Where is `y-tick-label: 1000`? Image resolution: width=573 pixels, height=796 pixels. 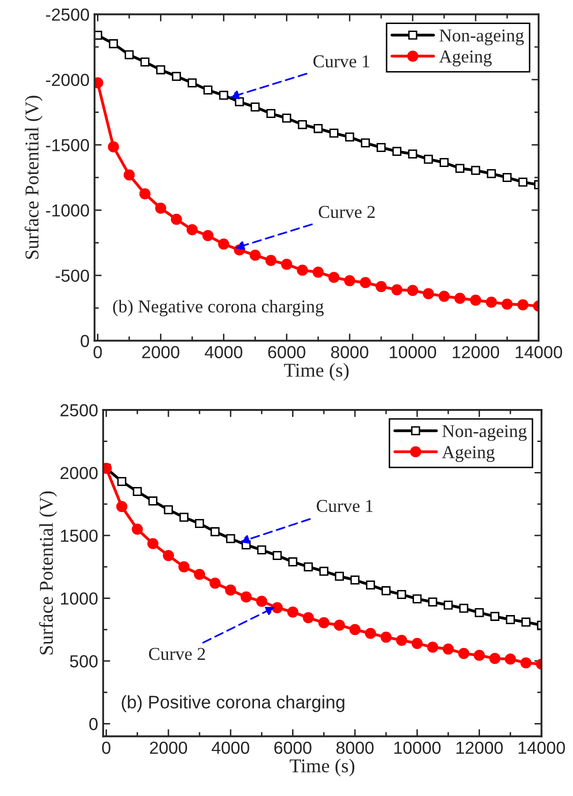
y-tick-label: 1000 is located at coordinates (79, 598).